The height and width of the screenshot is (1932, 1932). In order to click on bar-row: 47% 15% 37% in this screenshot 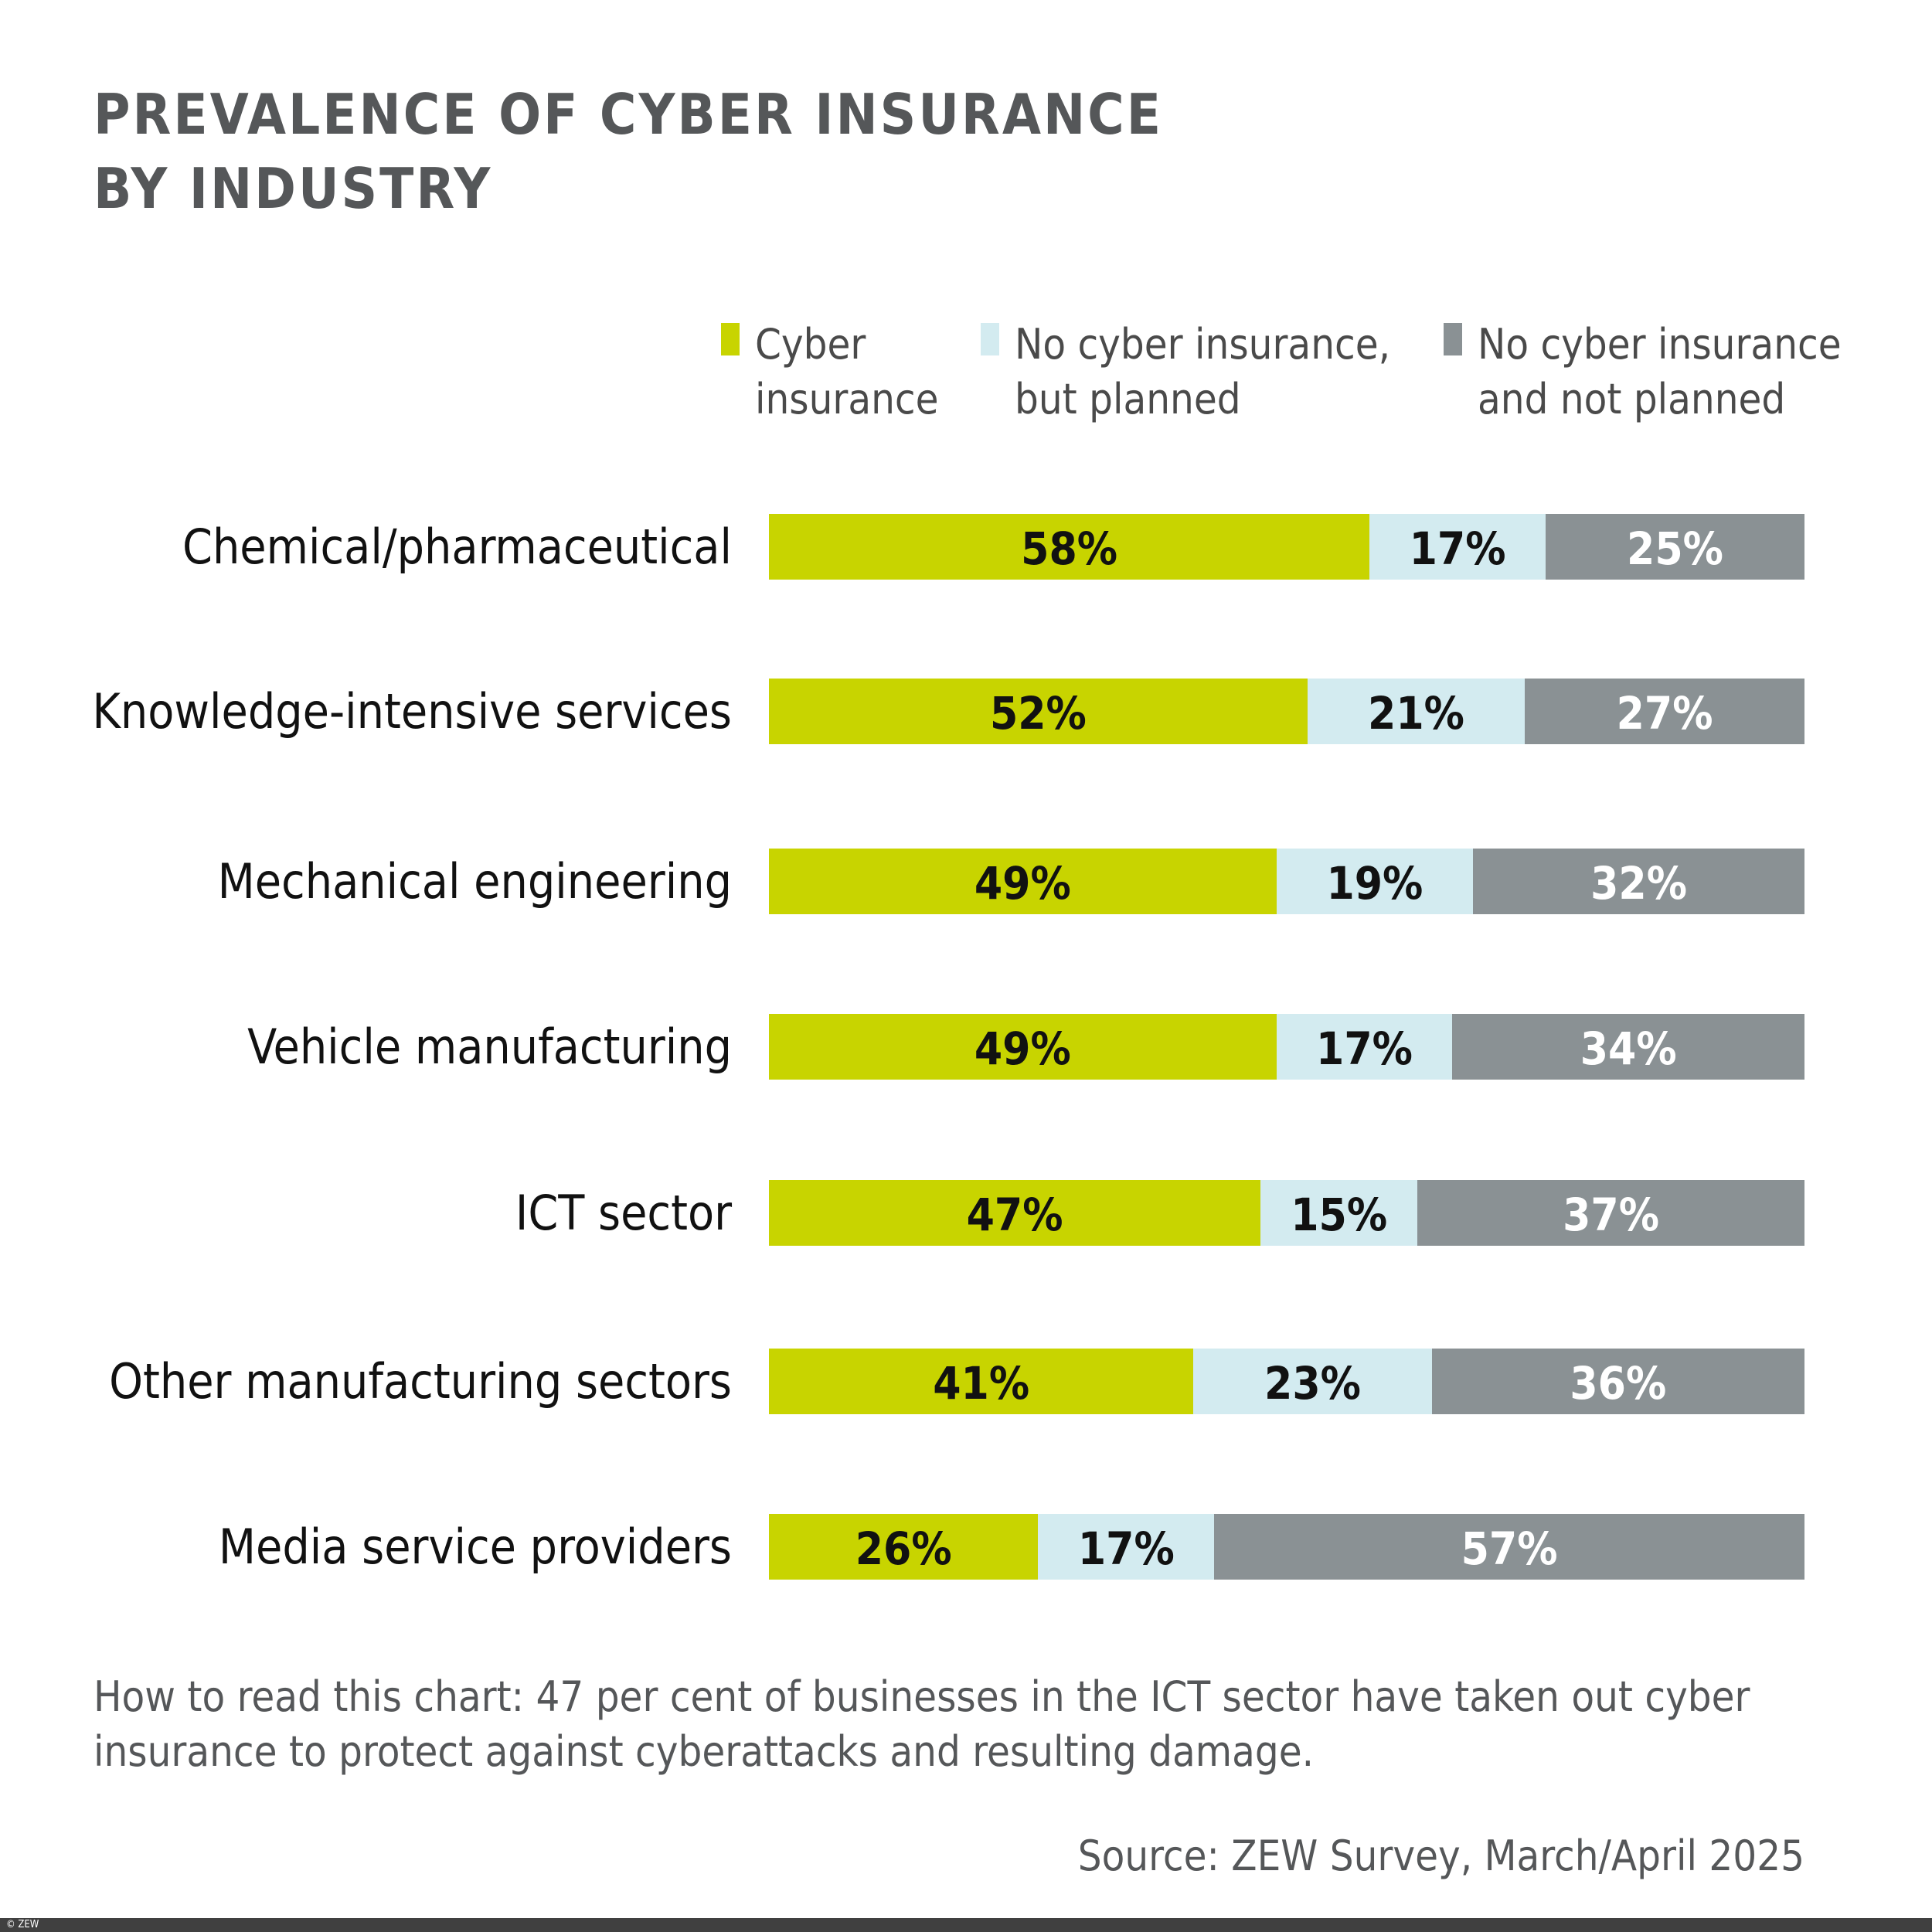, I will do `click(1286, 1213)`.